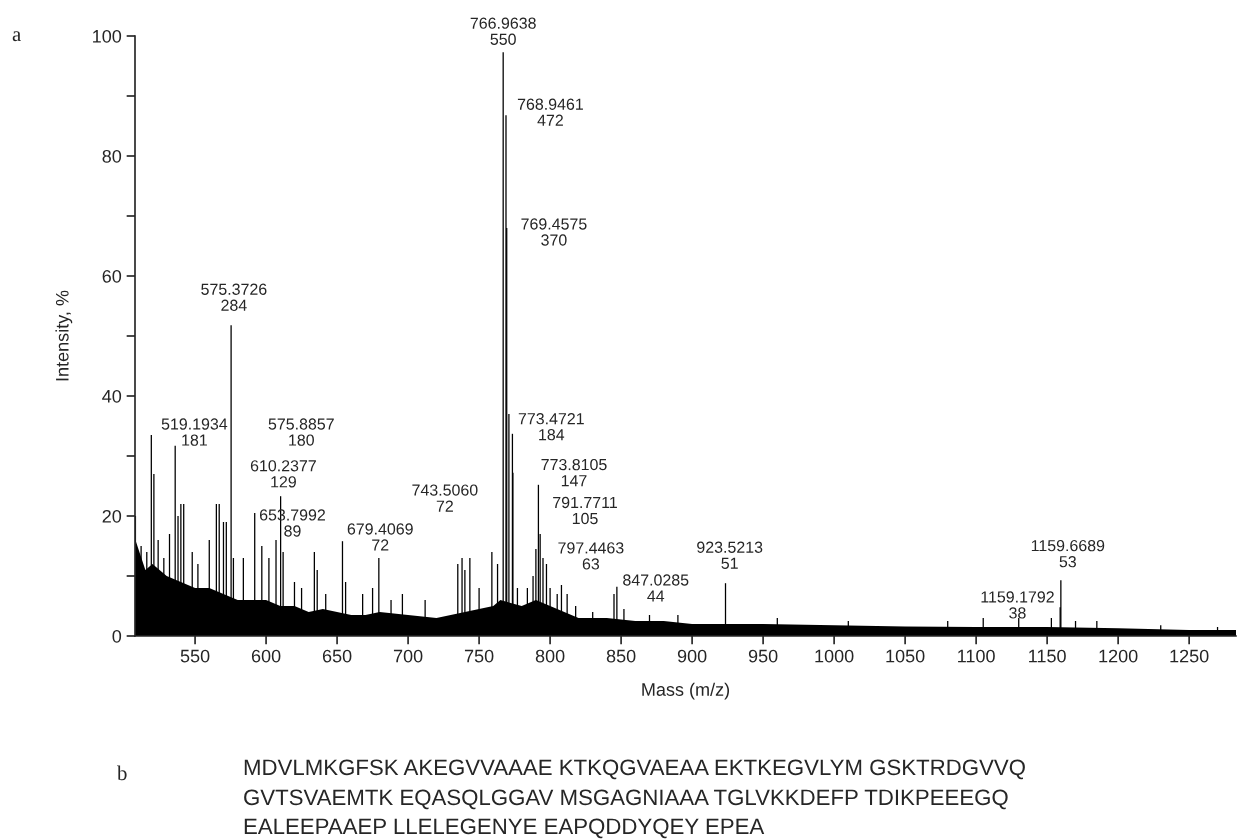 This screenshot has height=840, width=1238. Describe the element at coordinates (763, 656) in the screenshot. I see `x-tick-label: 950` at that location.